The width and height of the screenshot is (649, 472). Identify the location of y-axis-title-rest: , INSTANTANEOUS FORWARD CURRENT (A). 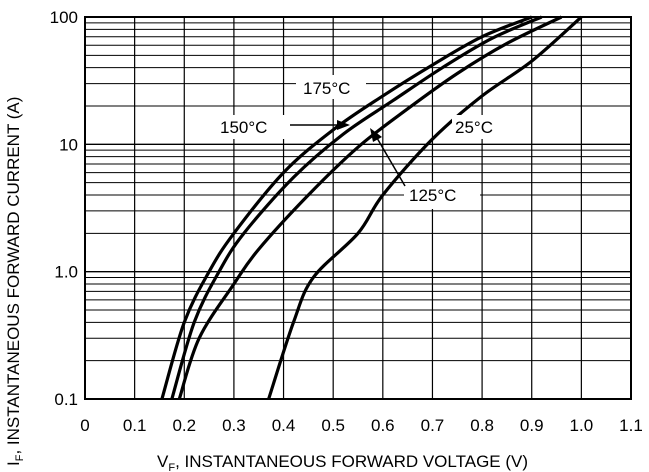
(13, 276).